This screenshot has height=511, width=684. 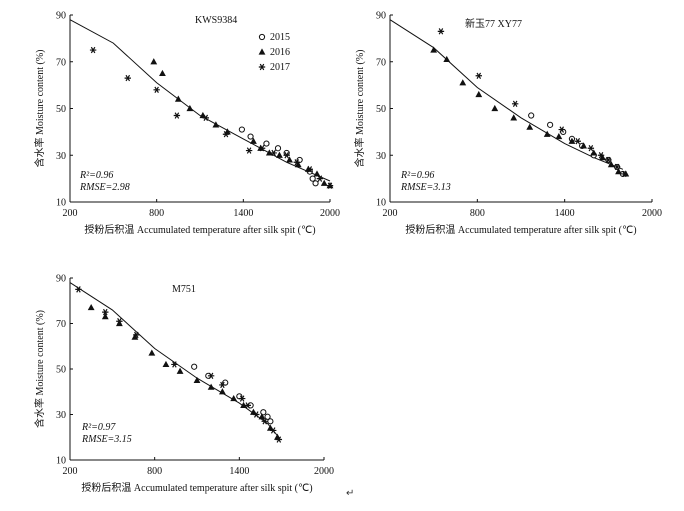 What do you see at coordinates (381, 109) in the screenshot?
I see `y-tick-label: 50` at bounding box center [381, 109].